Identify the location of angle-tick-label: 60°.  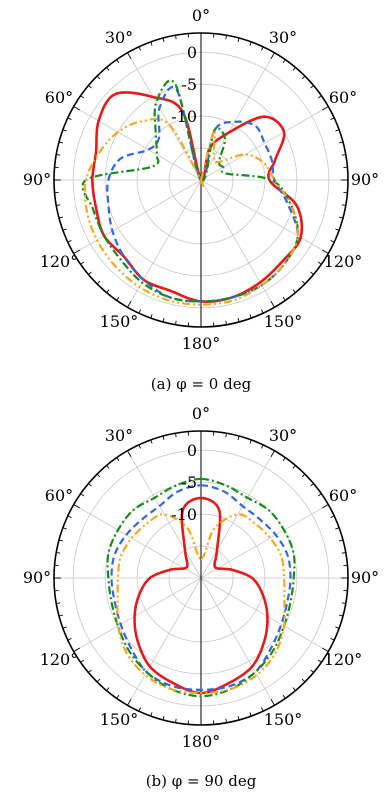
(343, 97).